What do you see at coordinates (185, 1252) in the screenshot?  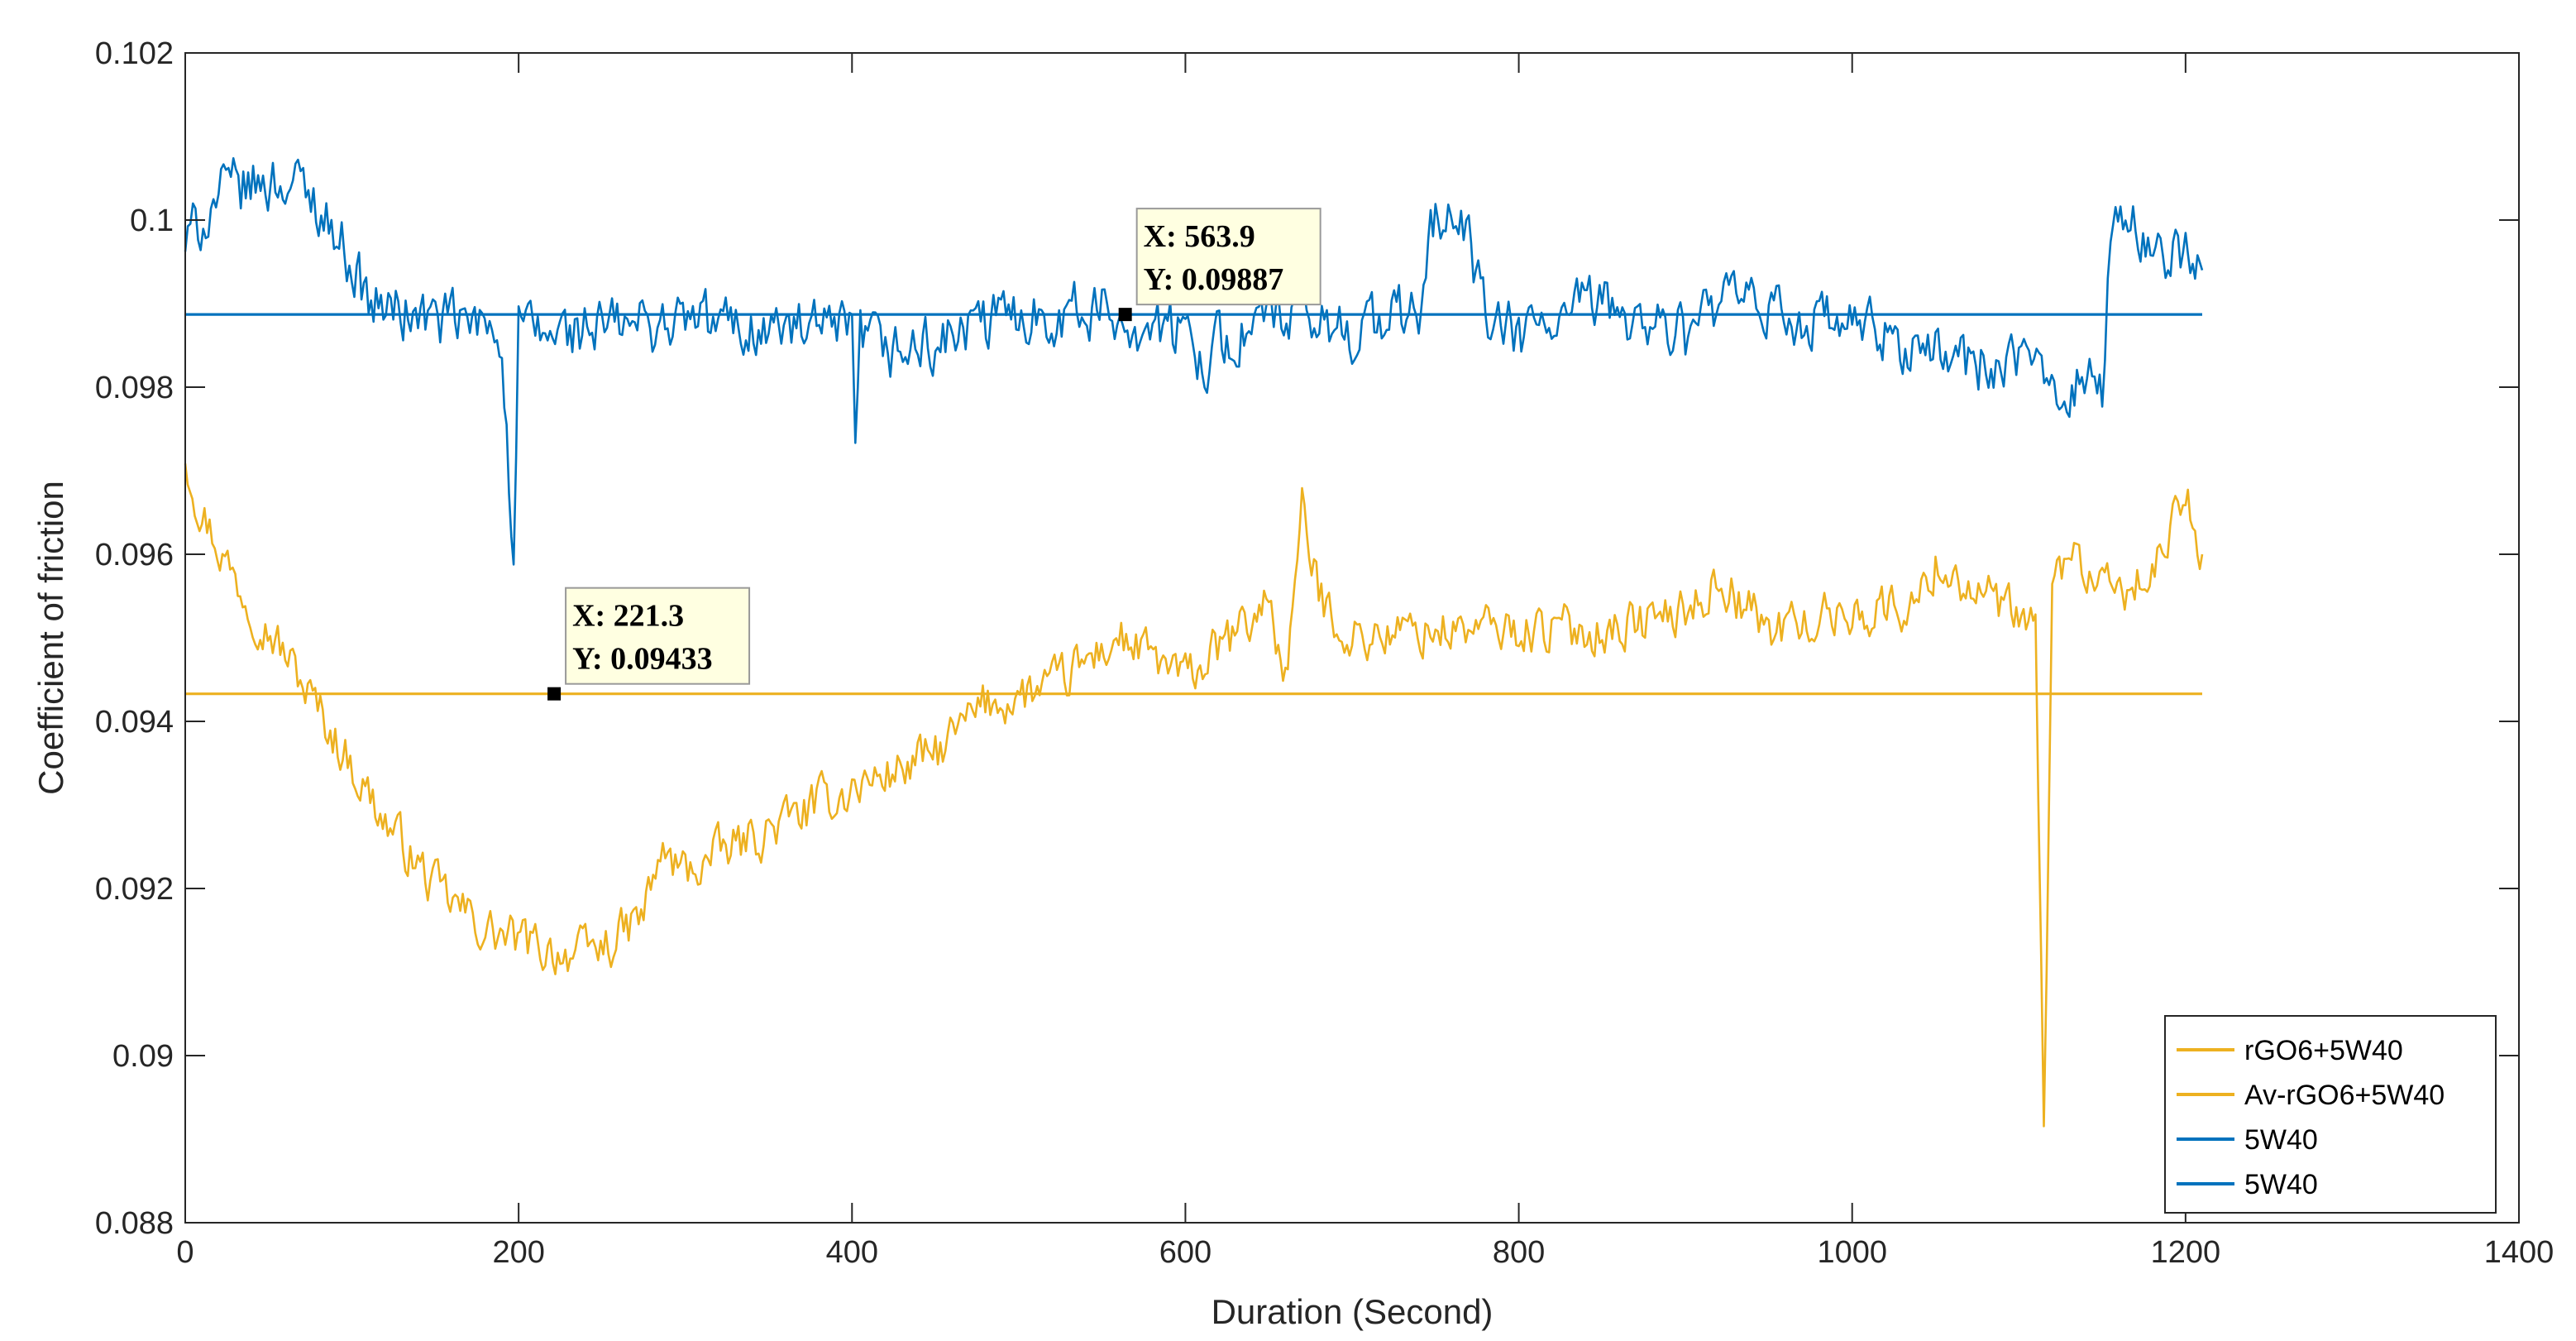 I see `x-tick-label: 0` at bounding box center [185, 1252].